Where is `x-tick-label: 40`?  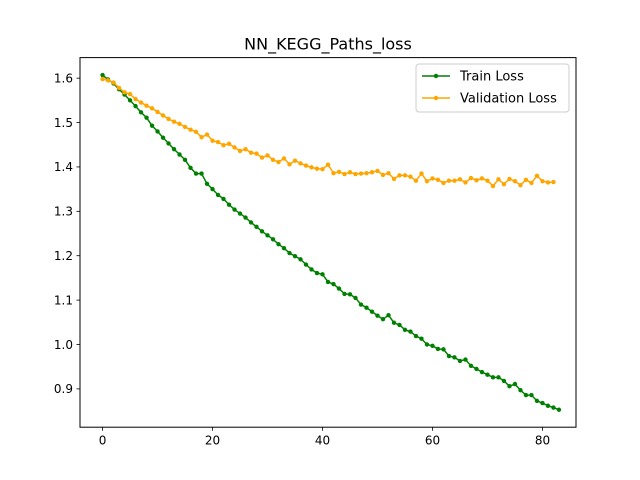
x-tick-label: 40 is located at coordinates (322, 441).